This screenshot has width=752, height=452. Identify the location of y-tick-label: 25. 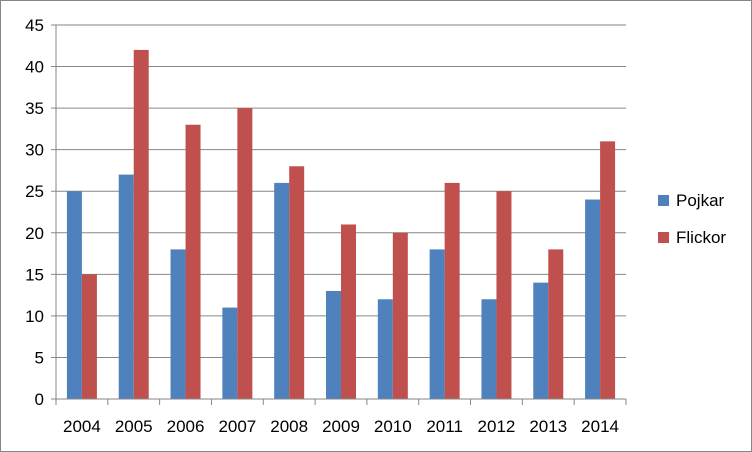
(34, 191).